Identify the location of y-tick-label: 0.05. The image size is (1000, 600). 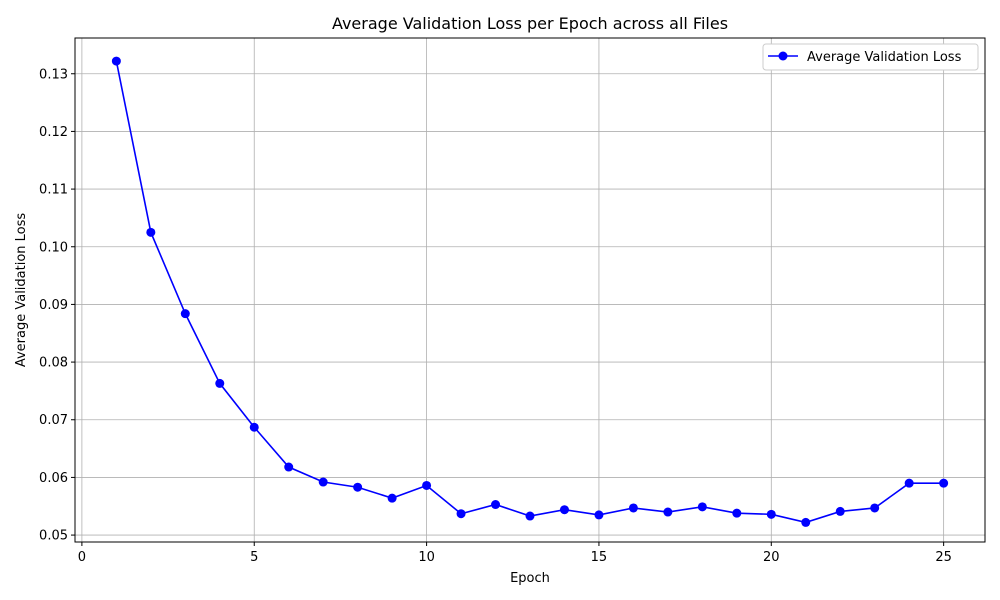
(53, 536).